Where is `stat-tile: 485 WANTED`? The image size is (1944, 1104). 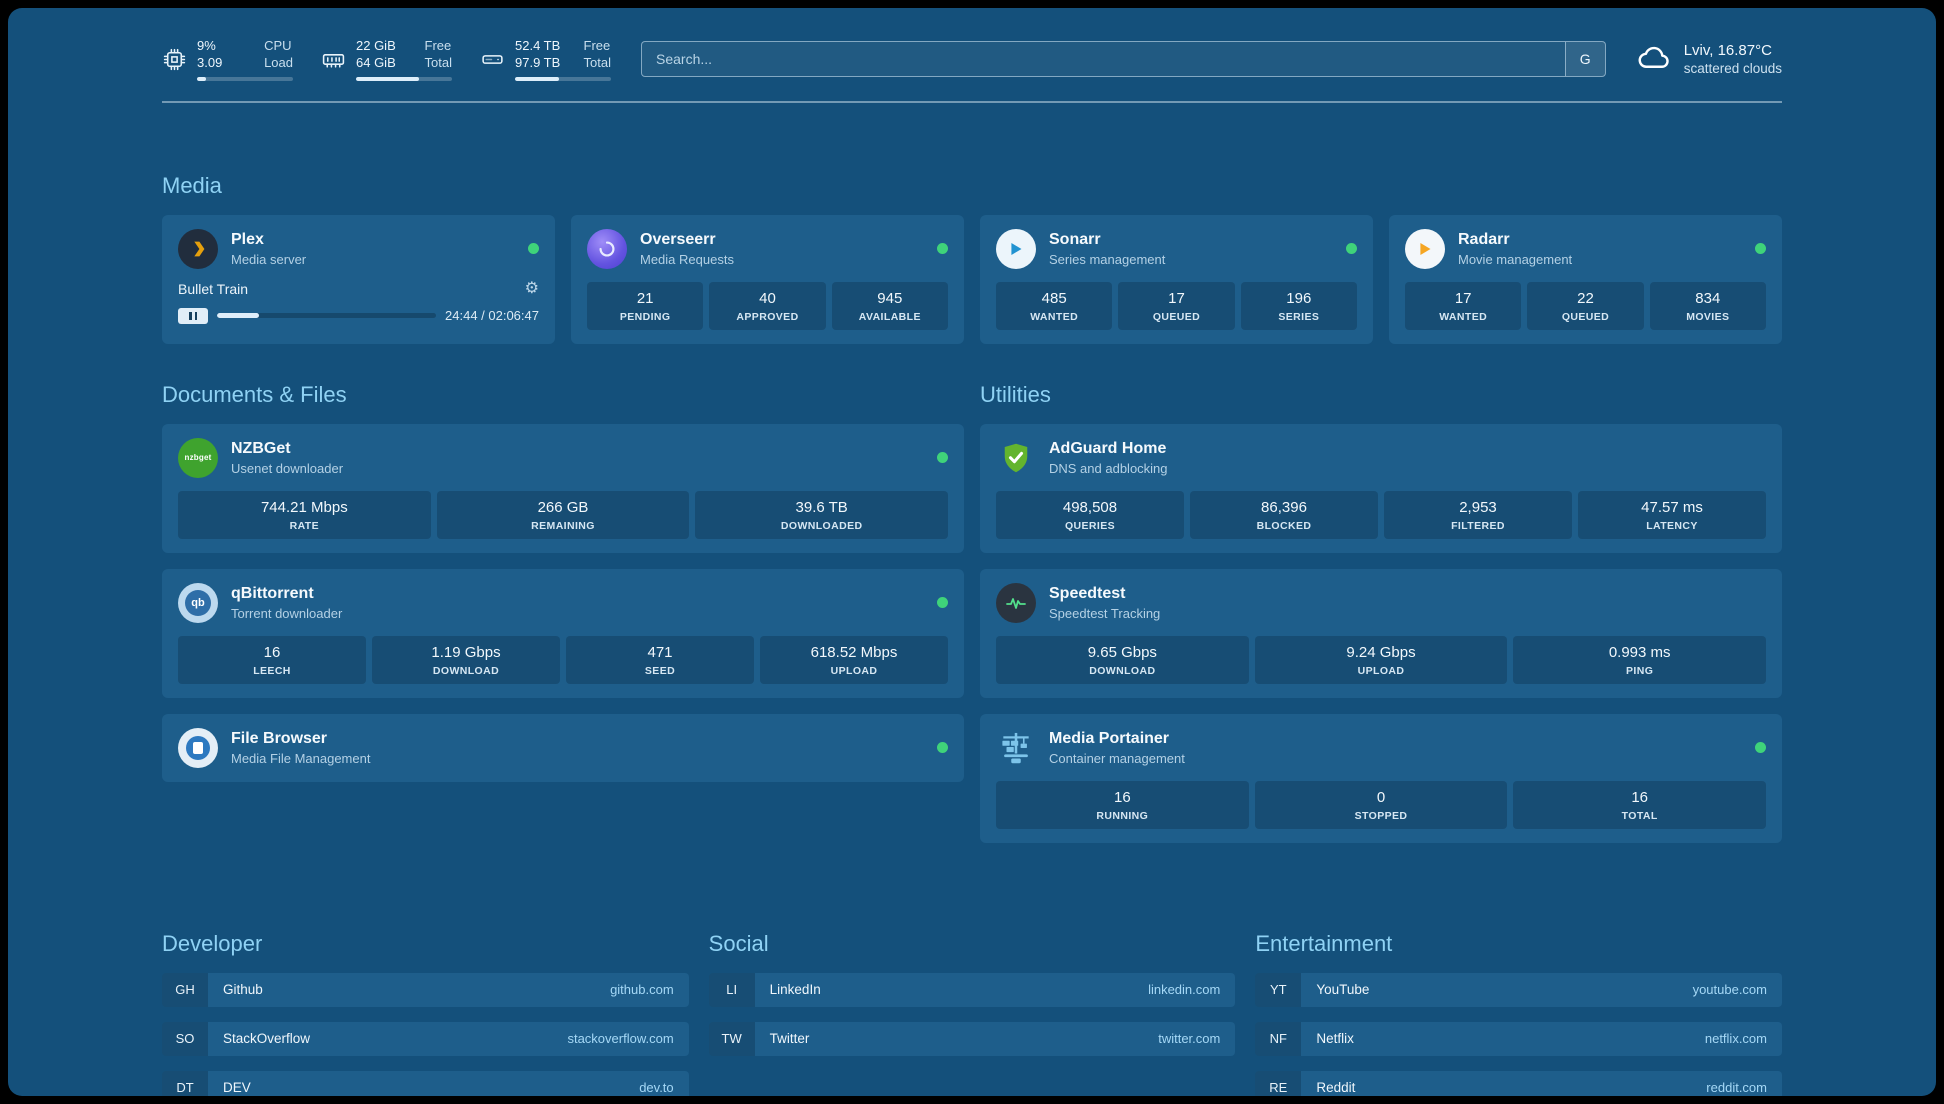 stat-tile: 485 WANTED is located at coordinates (1054, 305).